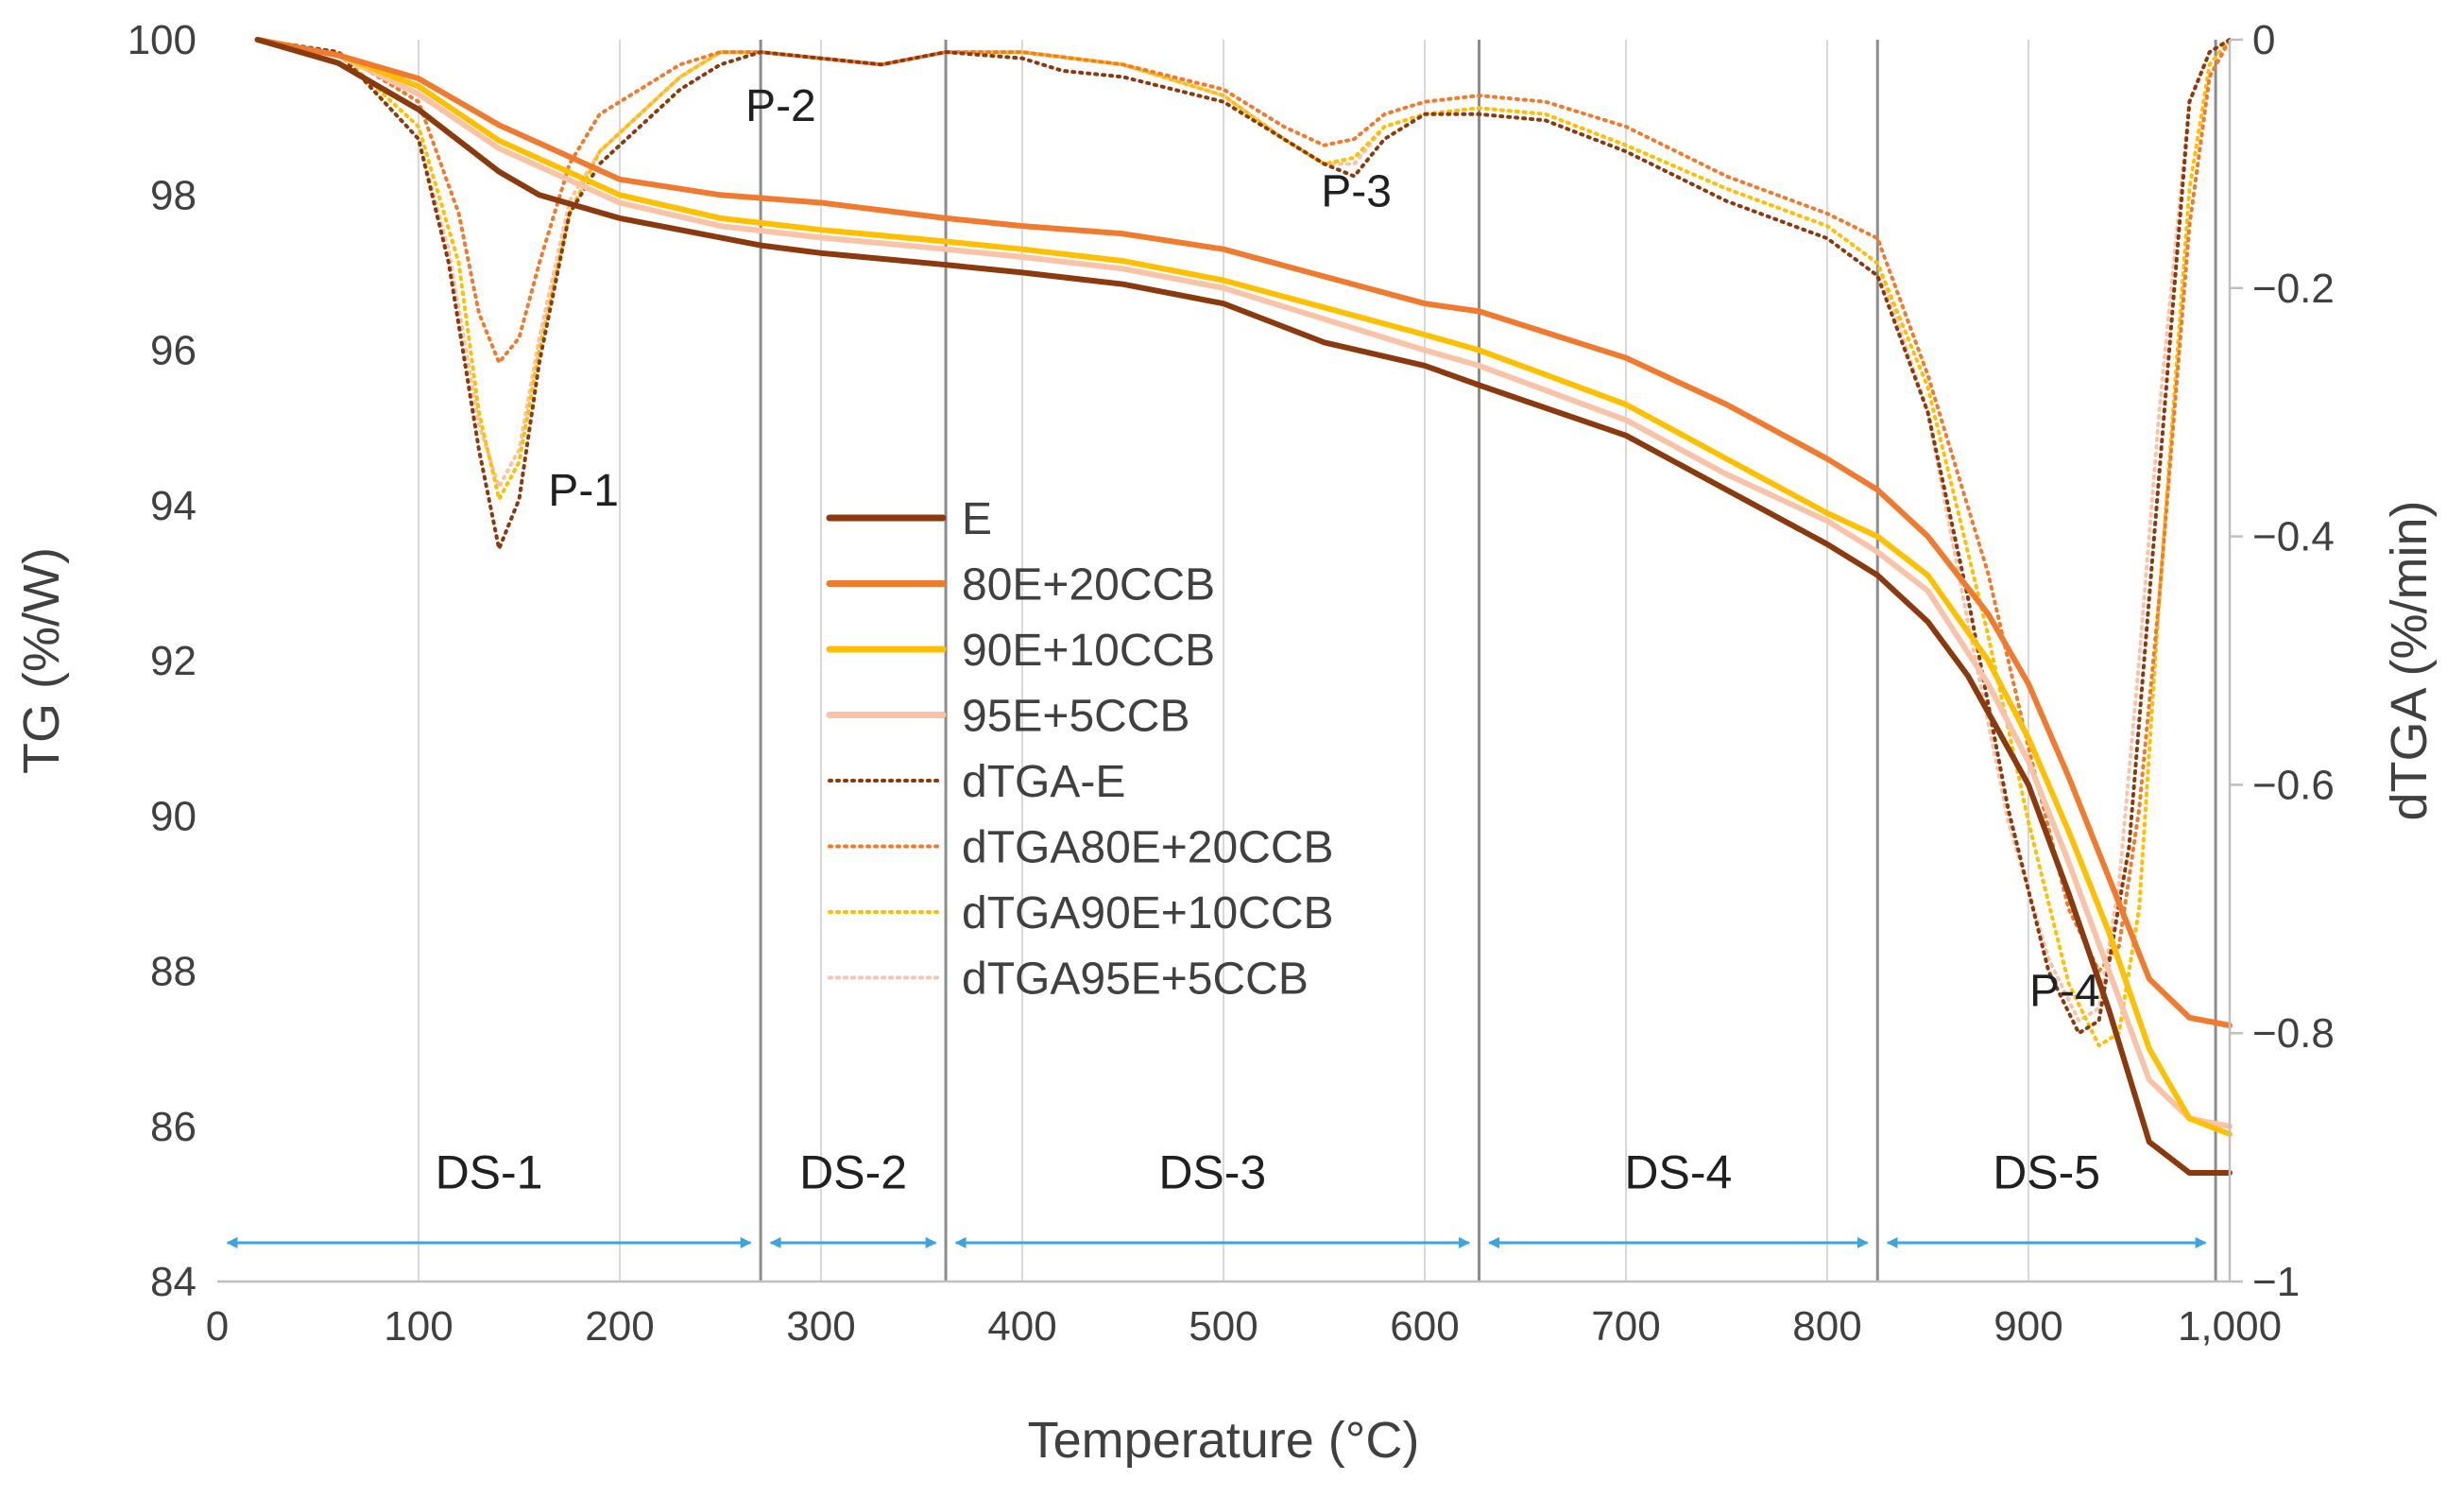  Describe the element at coordinates (1224, 1326) in the screenshot. I see `x-tick-label: 500` at that location.